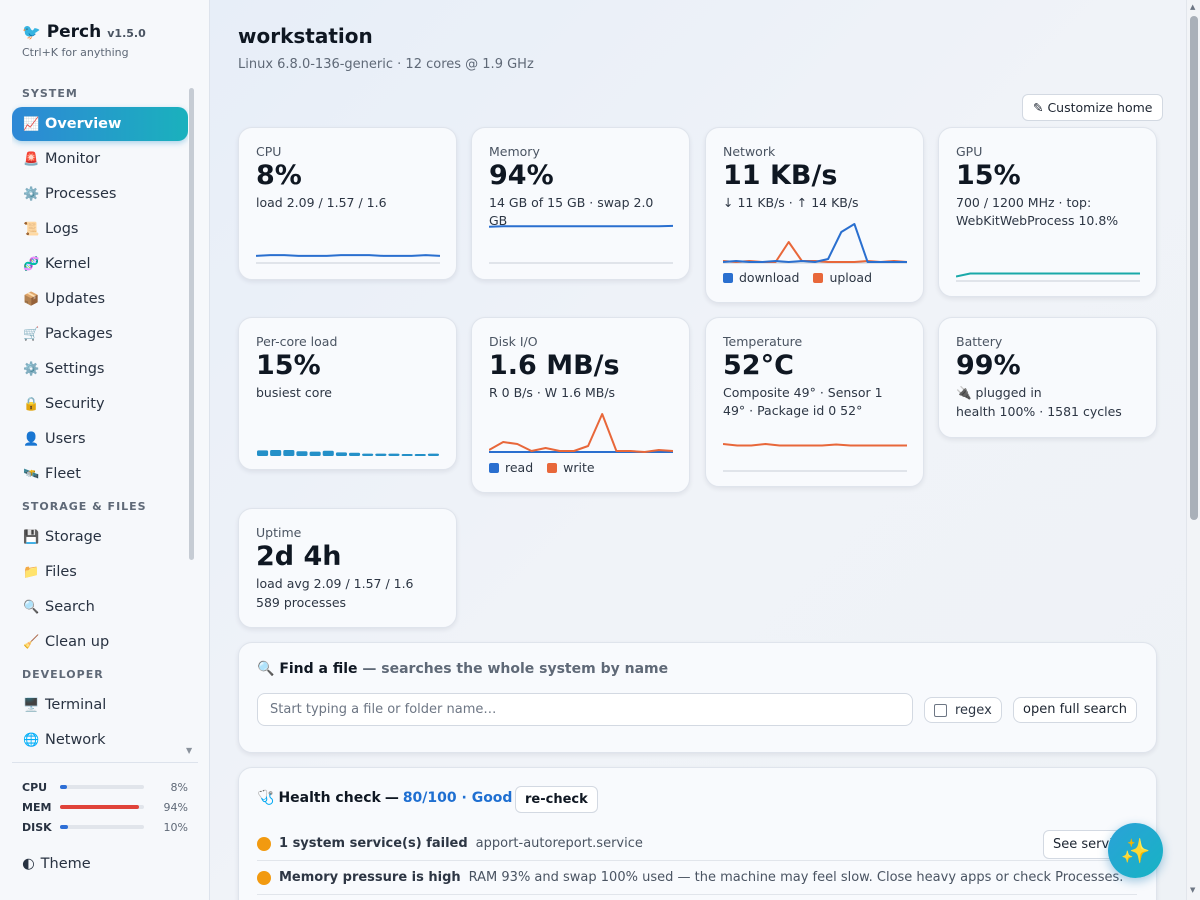  Describe the element at coordinates (74, 32) in the screenshot. I see `app-name: Perch` at that location.